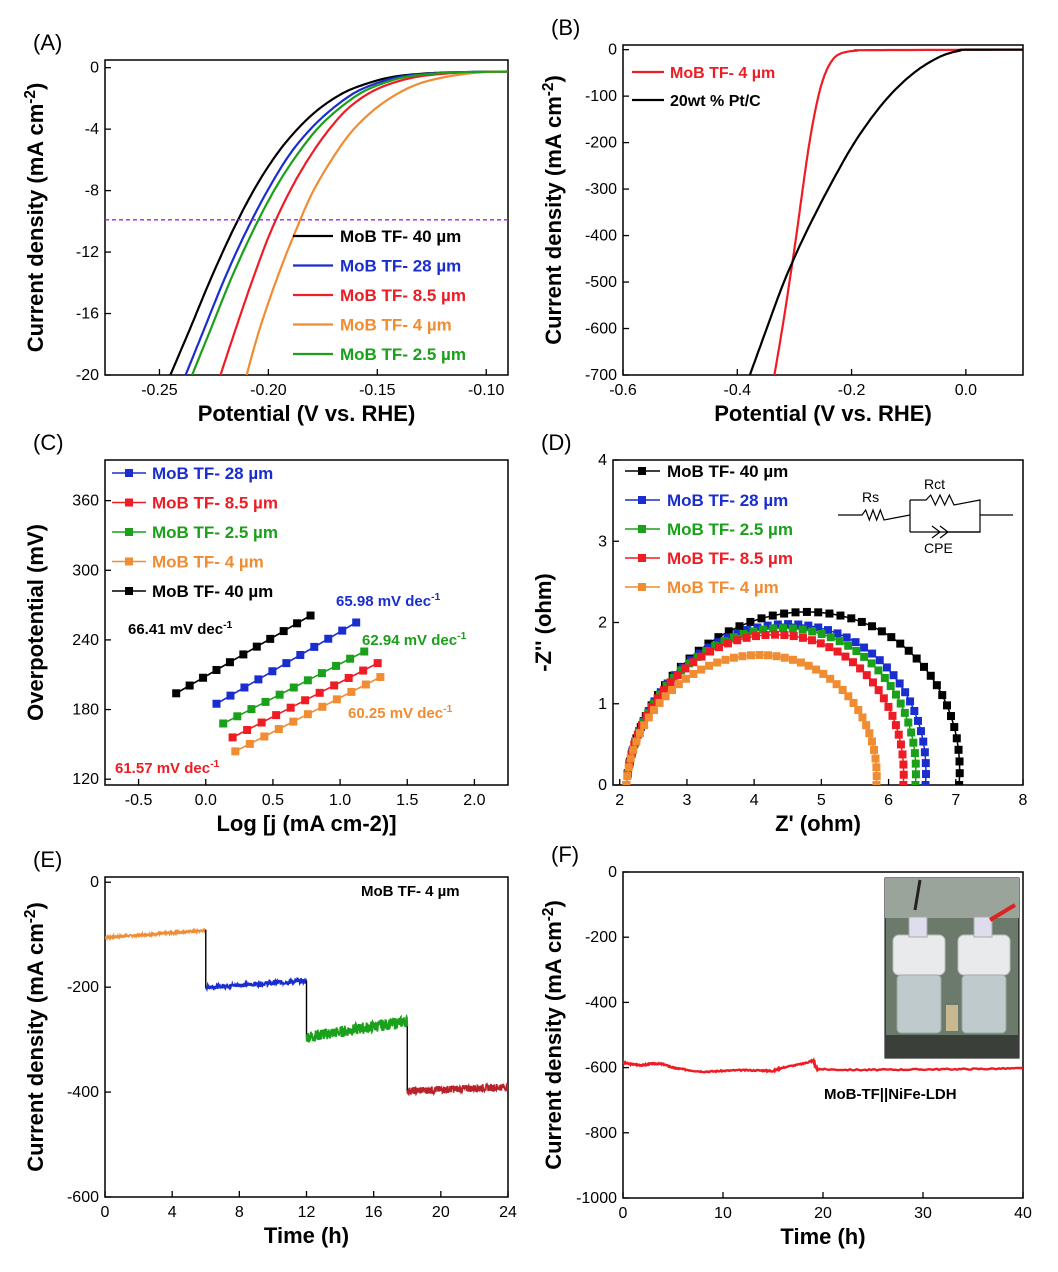  What do you see at coordinates (180, 628) in the screenshot?
I see `slope-label: 66.41 mV dec-1` at bounding box center [180, 628].